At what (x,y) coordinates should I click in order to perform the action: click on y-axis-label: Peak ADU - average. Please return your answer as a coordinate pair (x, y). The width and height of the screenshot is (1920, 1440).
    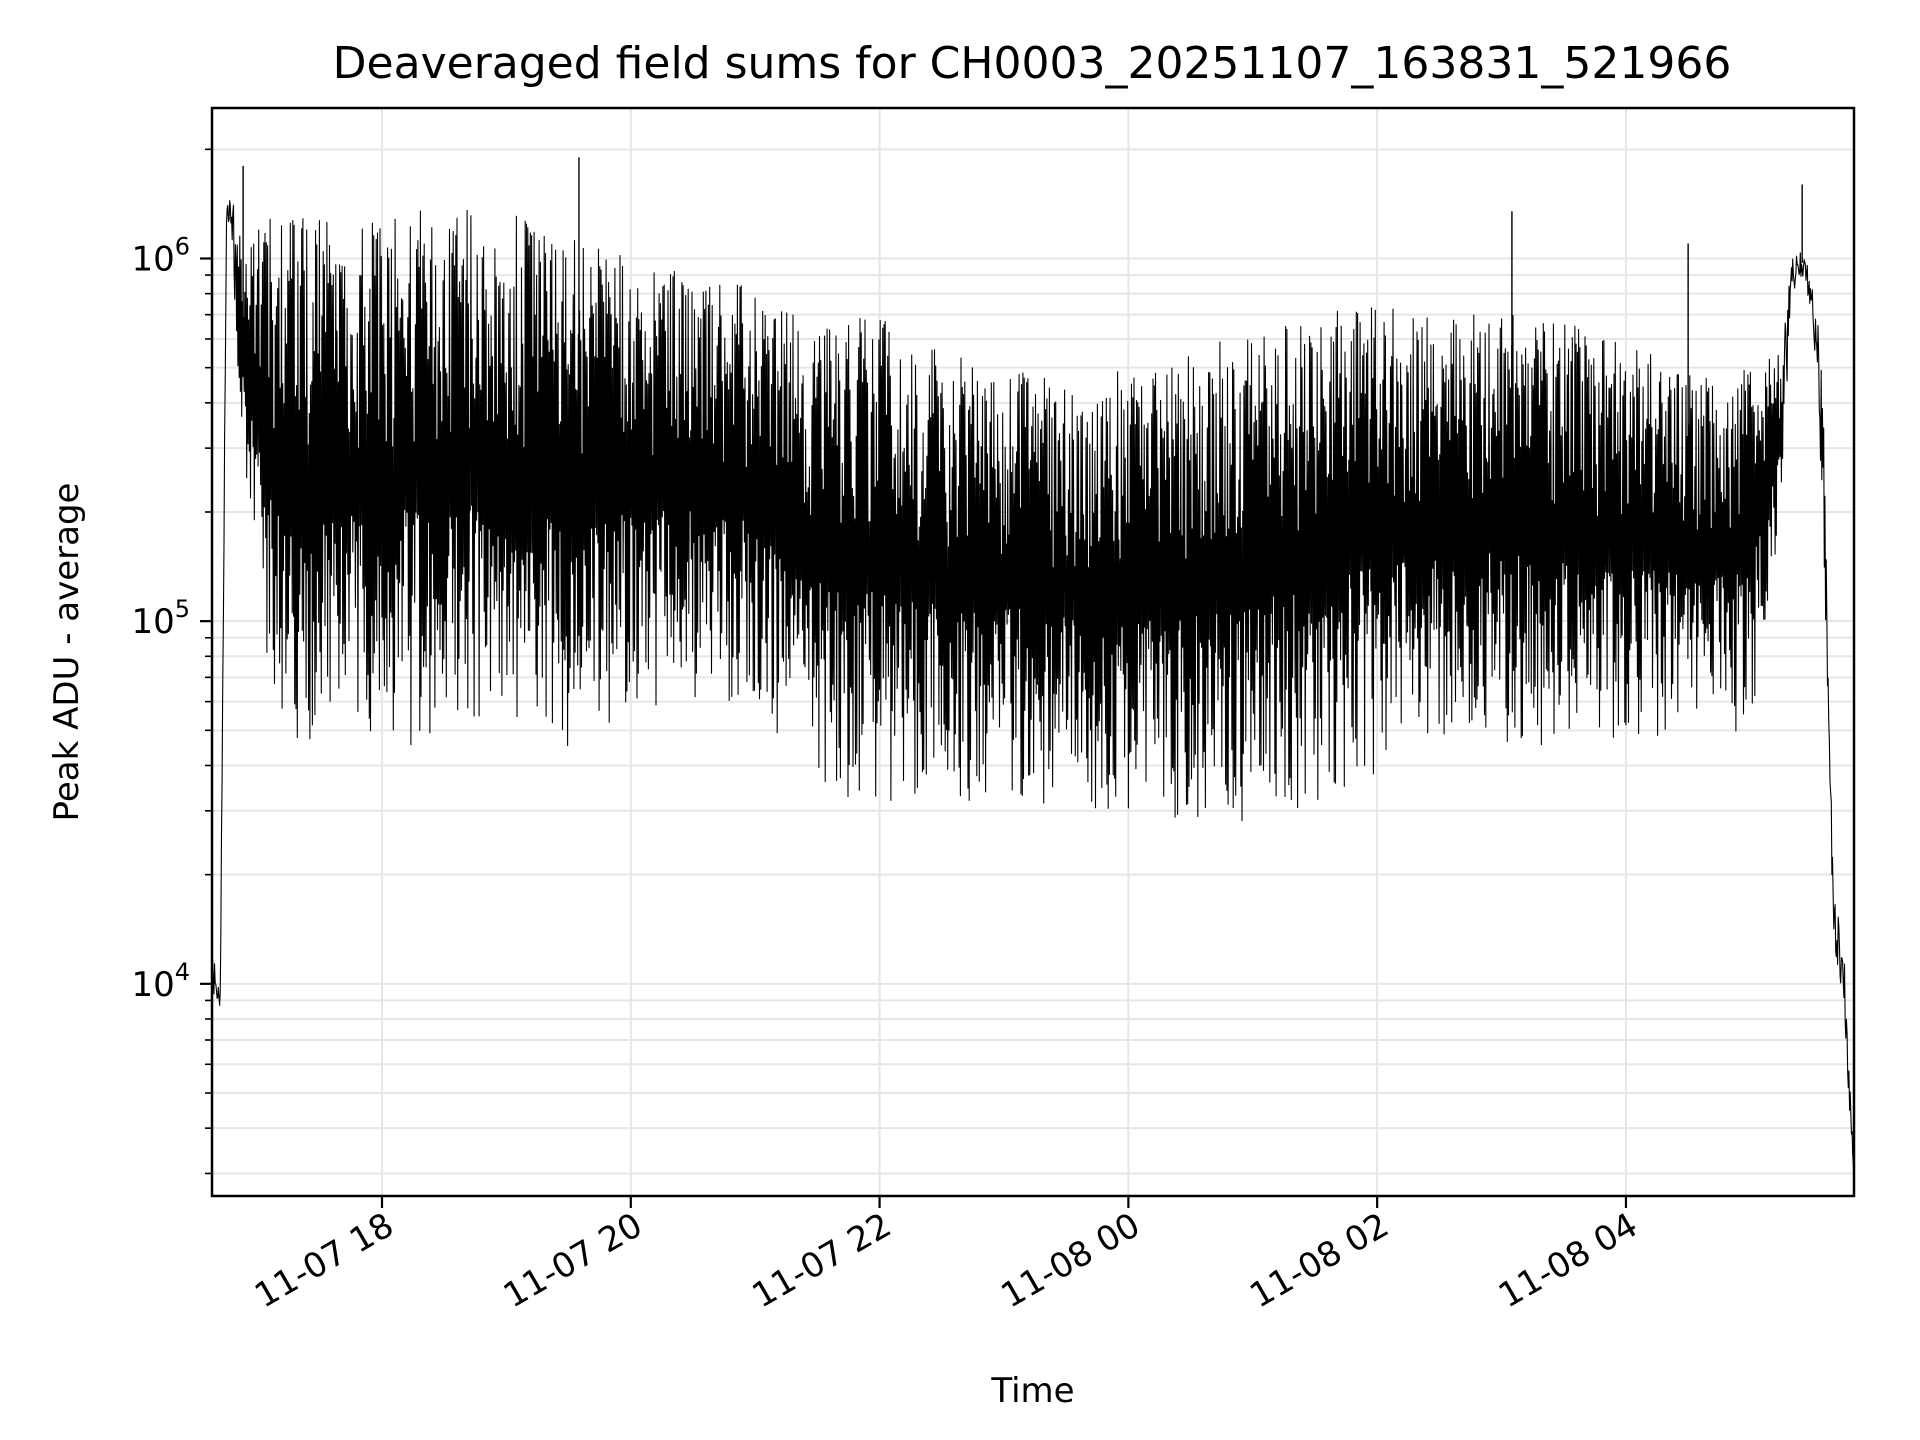
    Looking at the image, I should click on (67, 652).